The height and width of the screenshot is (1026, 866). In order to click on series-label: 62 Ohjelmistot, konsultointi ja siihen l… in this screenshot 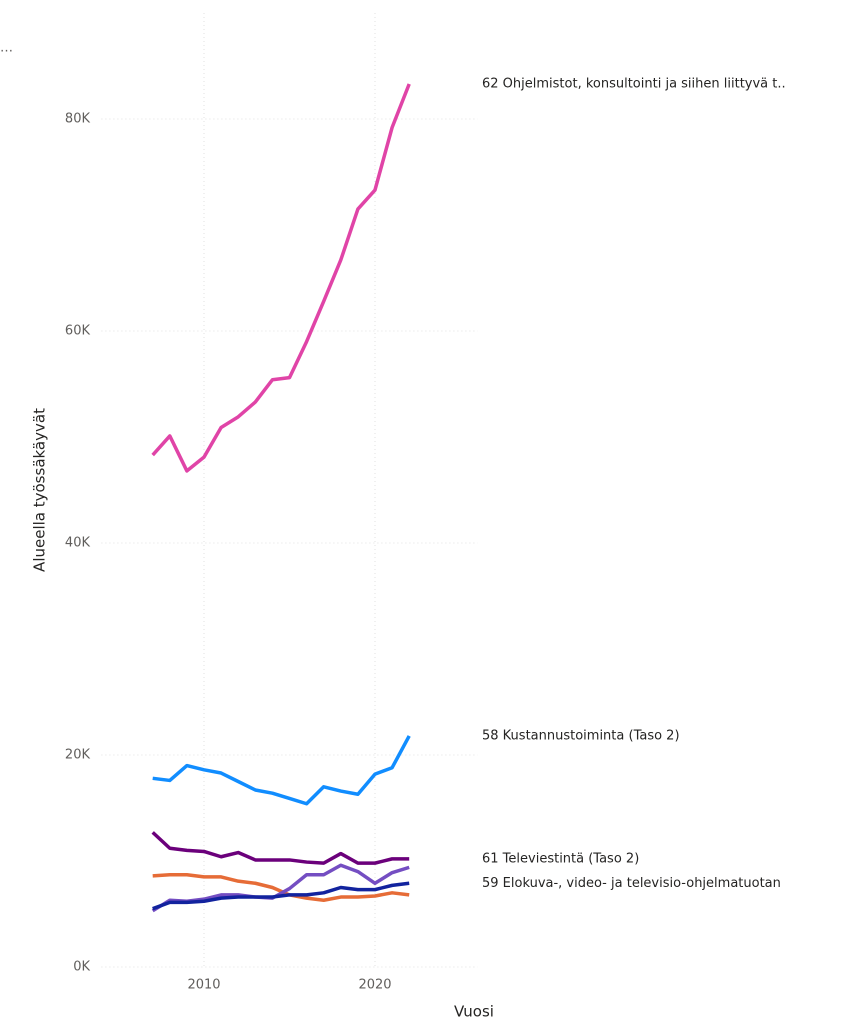, I will do `click(634, 84)`.